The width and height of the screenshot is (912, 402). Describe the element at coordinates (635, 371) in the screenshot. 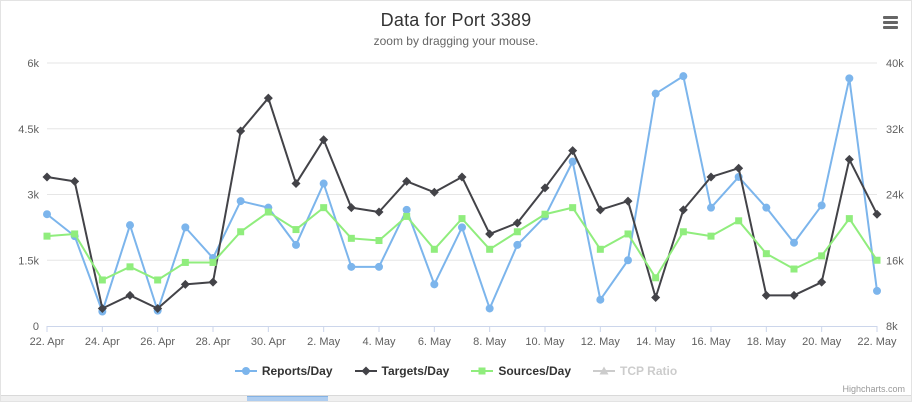

I see `legend-item-tcp-ratio: TCP Ratio` at that location.